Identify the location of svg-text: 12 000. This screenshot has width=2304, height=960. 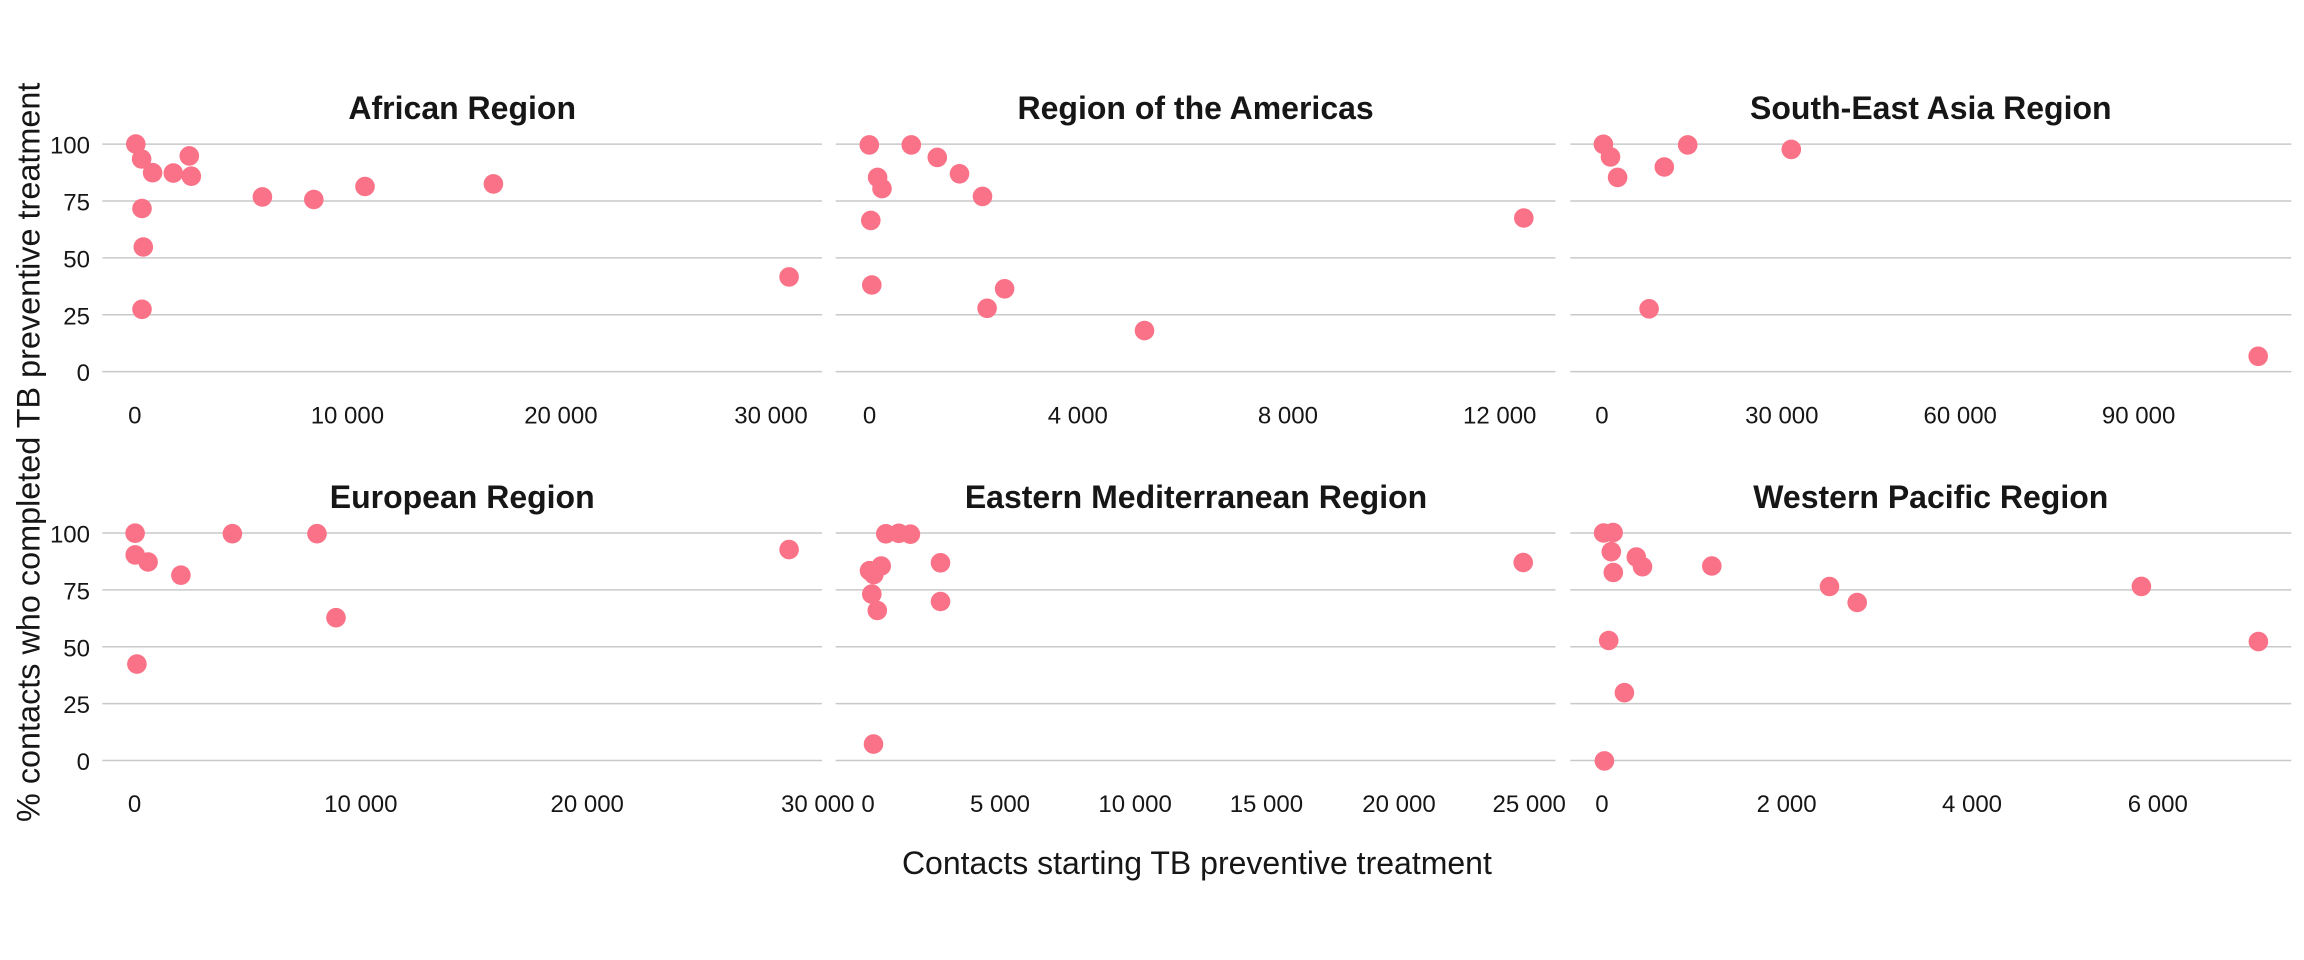
(1499, 415).